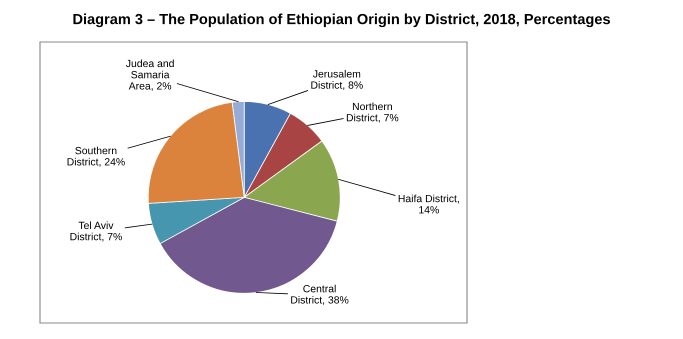  What do you see at coordinates (150, 75) in the screenshot?
I see `slice-label: Judea and Samaria Area, 2%` at bounding box center [150, 75].